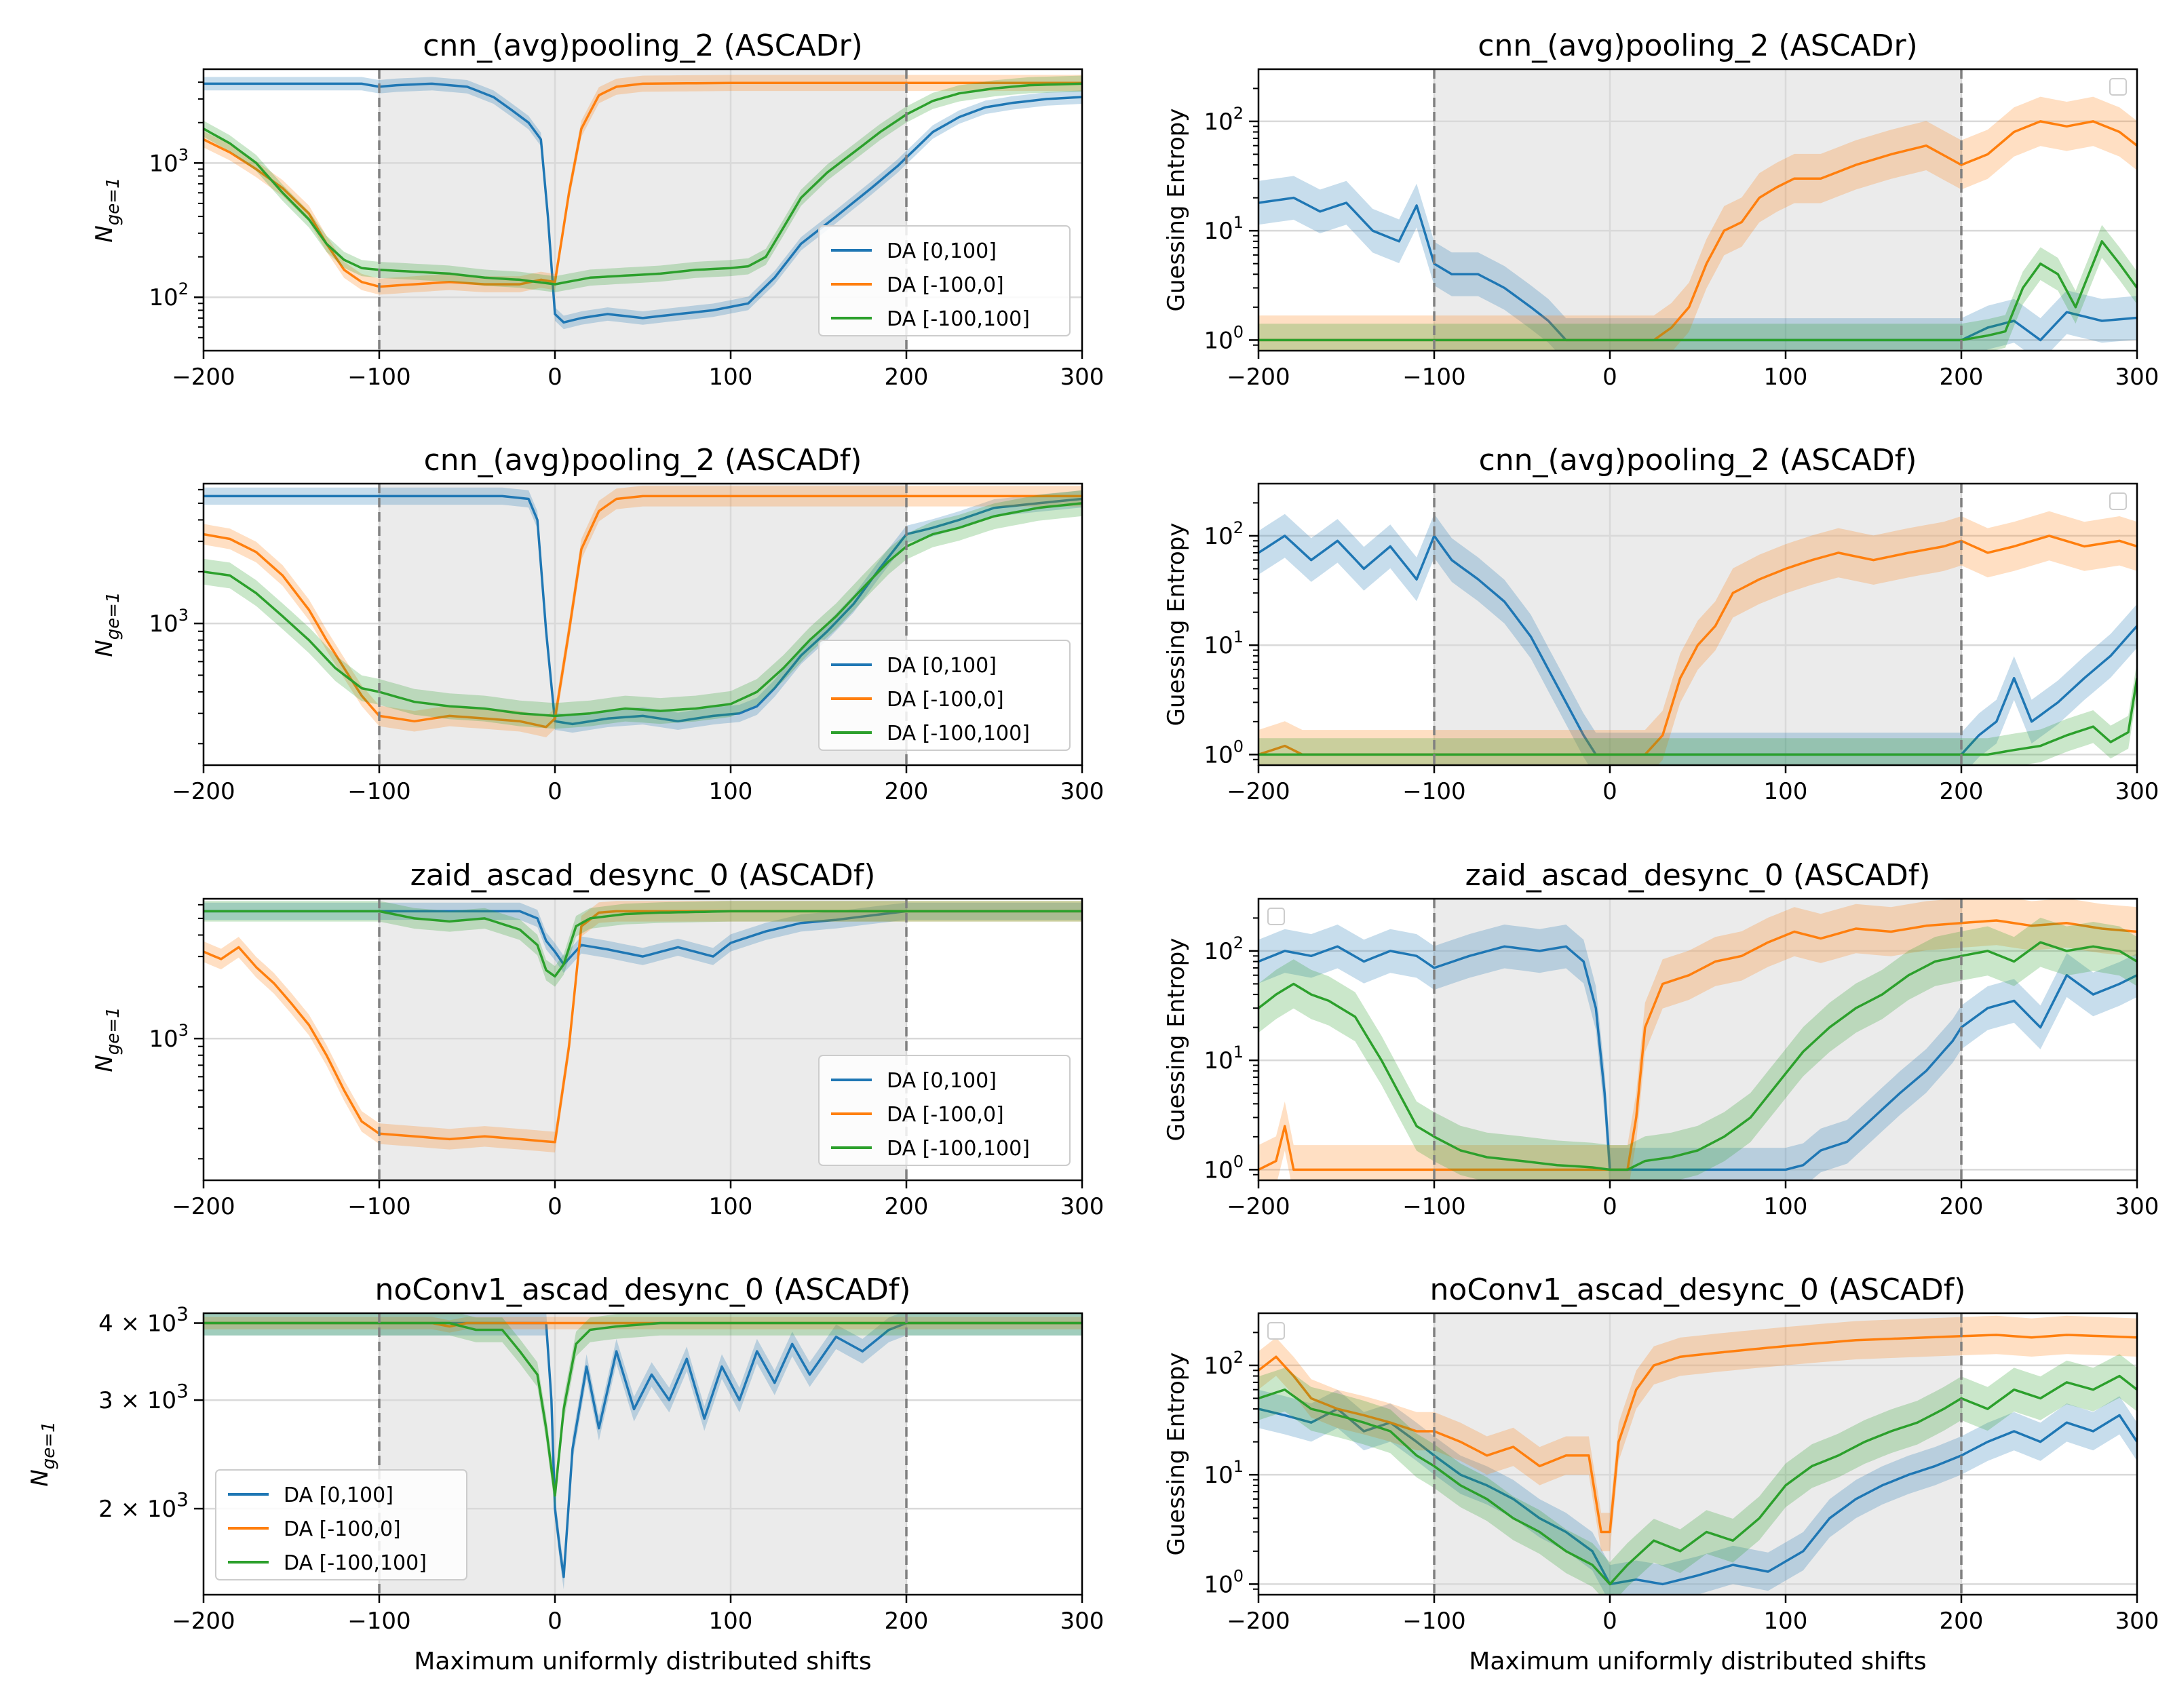 The width and height of the screenshot is (2173, 1708). I want to click on y-tick-base: 3 × 10, so click(137, 1400).